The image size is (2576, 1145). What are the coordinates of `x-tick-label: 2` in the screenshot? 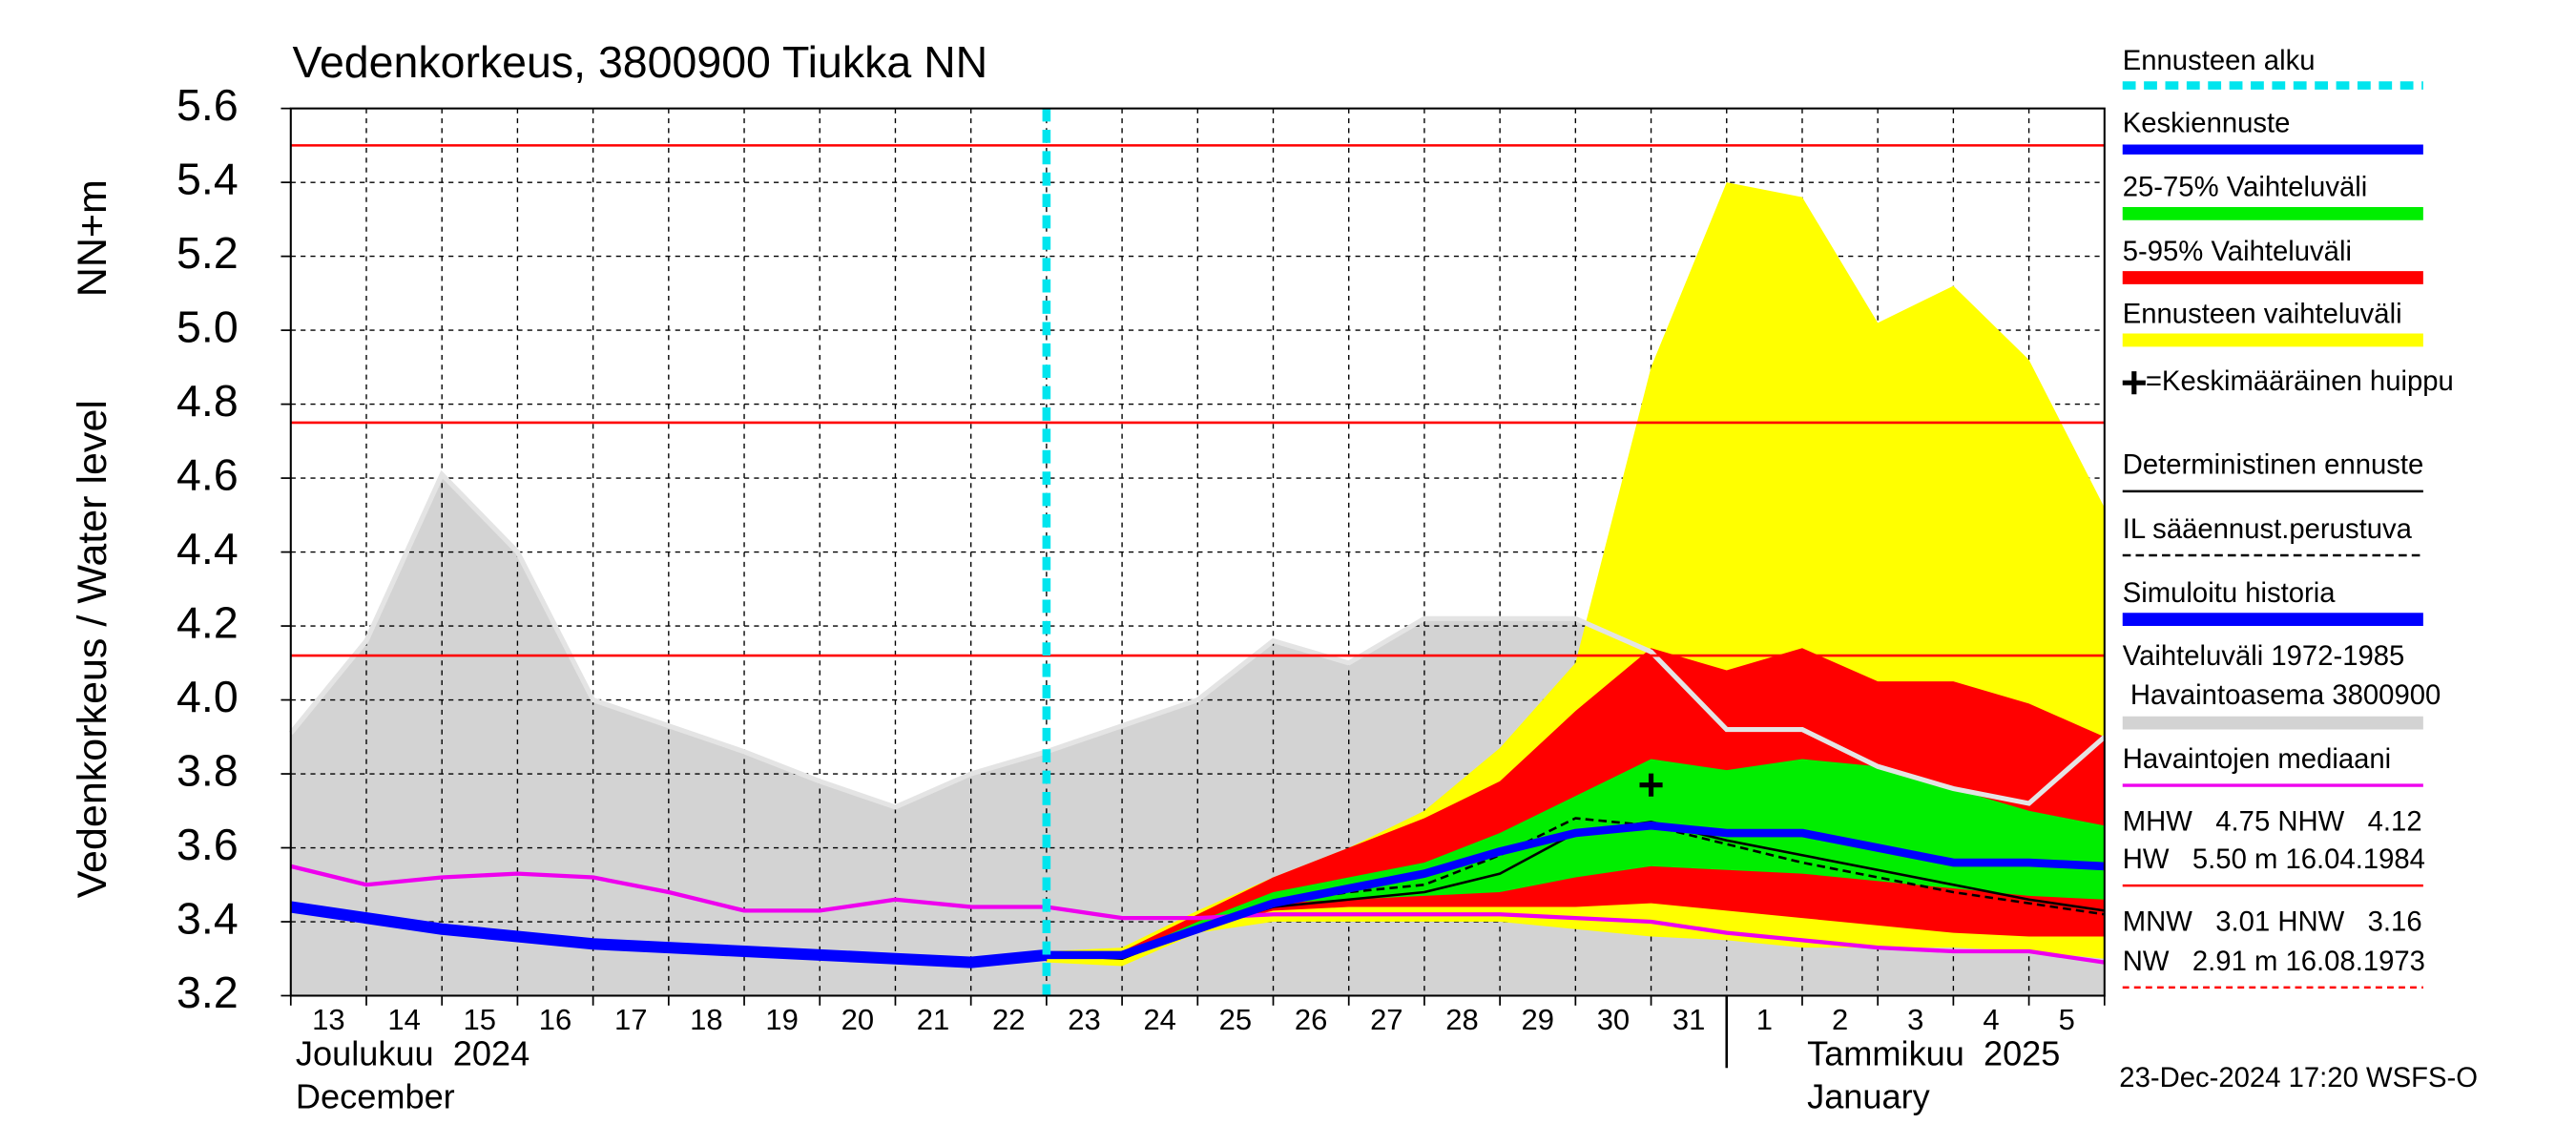 It's located at (1840, 1019).